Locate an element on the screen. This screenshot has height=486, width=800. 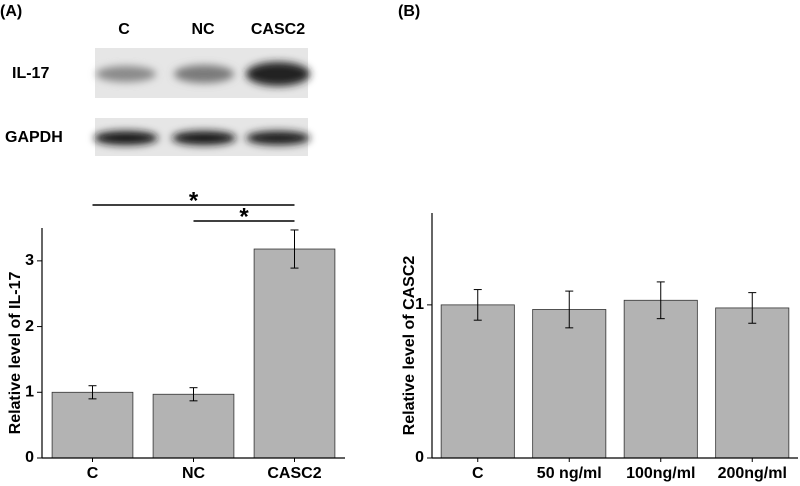
lane-label: CASC2 is located at coordinates (278, 29).